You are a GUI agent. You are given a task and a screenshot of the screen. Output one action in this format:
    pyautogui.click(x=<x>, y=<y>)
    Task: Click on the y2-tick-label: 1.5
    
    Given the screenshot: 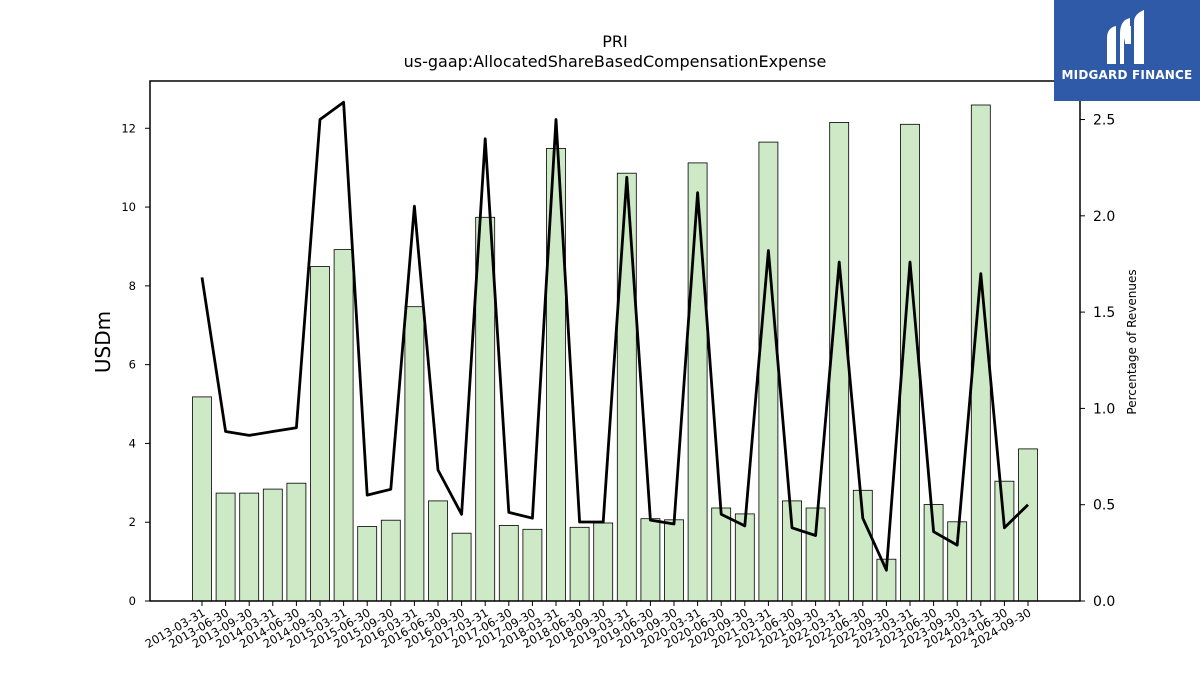 What is the action you would take?
    pyautogui.click(x=1104, y=313)
    